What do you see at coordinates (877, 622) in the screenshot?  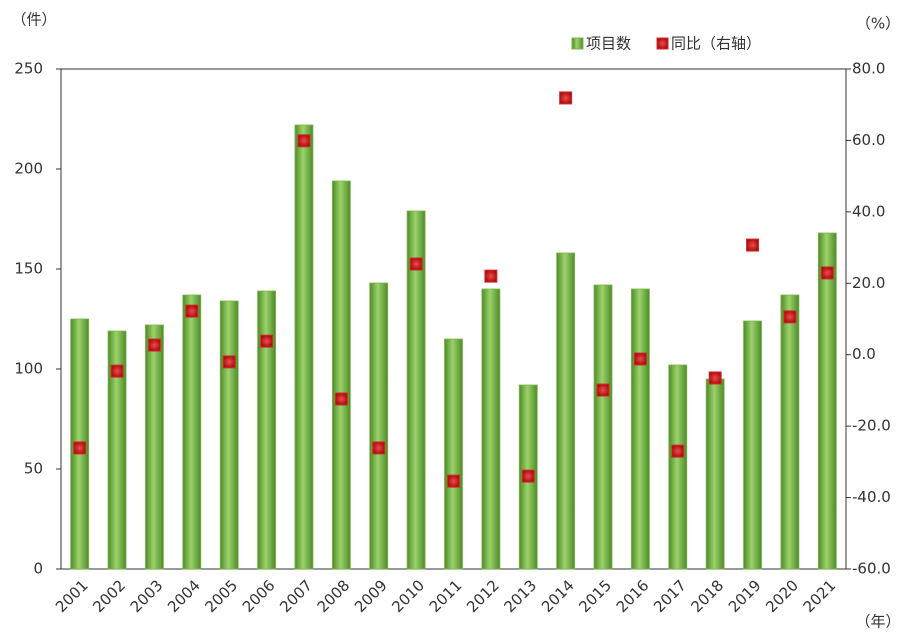 I see `x-unit: （年）` at bounding box center [877, 622].